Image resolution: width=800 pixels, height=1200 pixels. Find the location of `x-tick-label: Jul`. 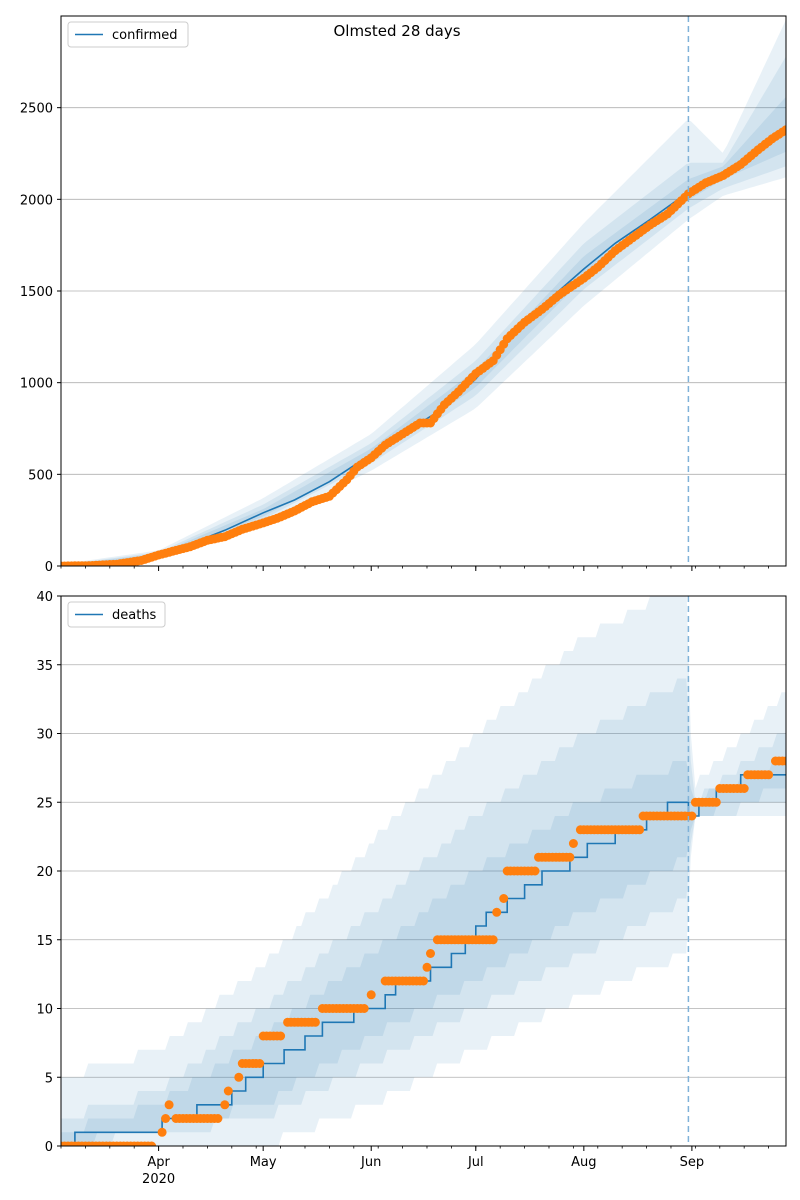

x-tick-label: Jul is located at coordinates (475, 1162).